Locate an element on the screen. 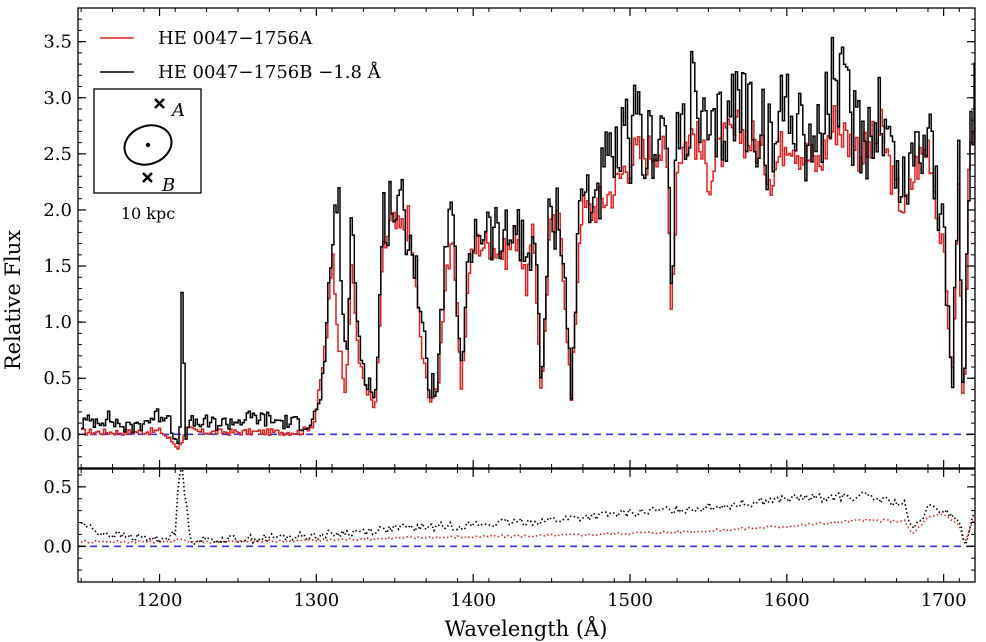 Image resolution: width=986 pixels, height=642 pixels. x-axis-title: Wavelength (Å) is located at coordinates (526, 628).